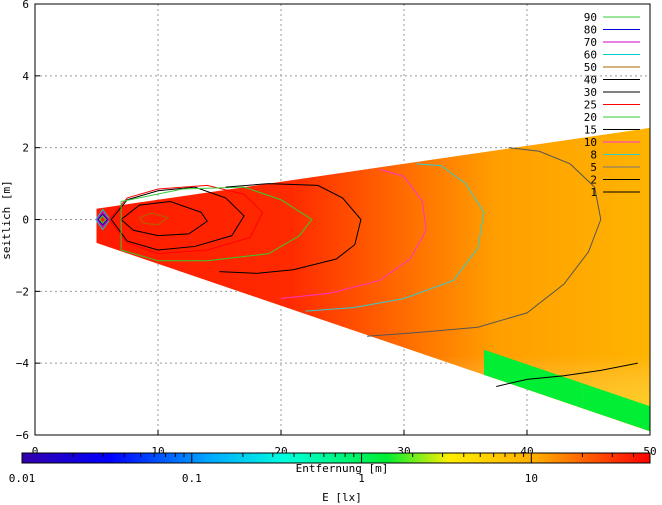 The width and height of the screenshot is (662, 505). What do you see at coordinates (590, 117) in the screenshot?
I see `legend-label: 20` at bounding box center [590, 117].